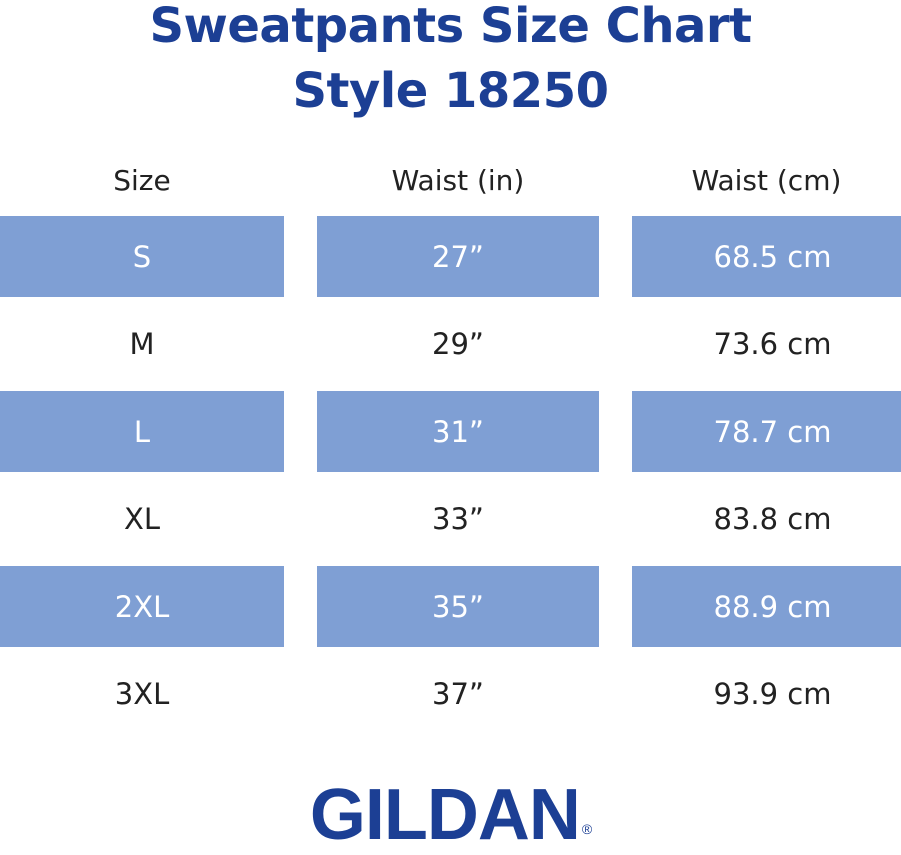 This screenshot has width=901, height=855. Describe the element at coordinates (142, 606) in the screenshot. I see `table-cell: 2XL` at that location.